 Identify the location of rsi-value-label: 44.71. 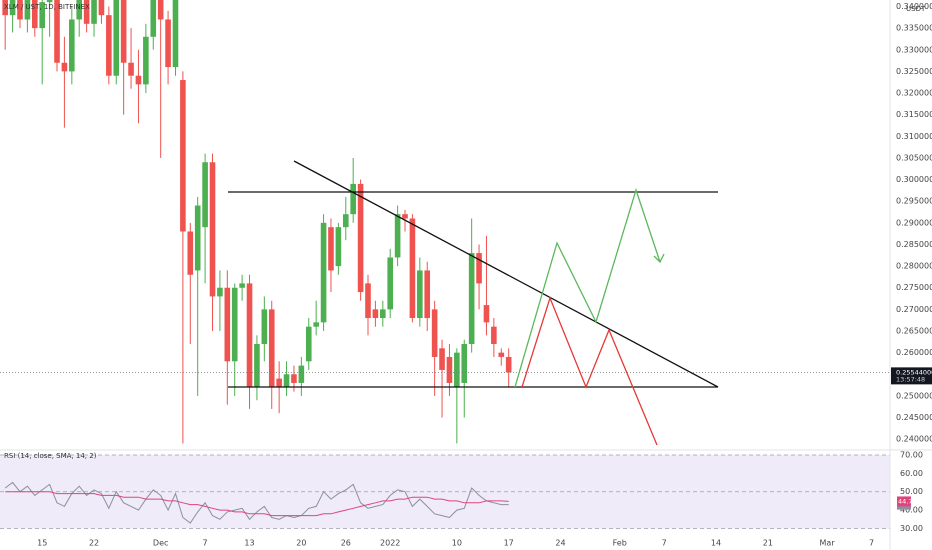
(907, 501).